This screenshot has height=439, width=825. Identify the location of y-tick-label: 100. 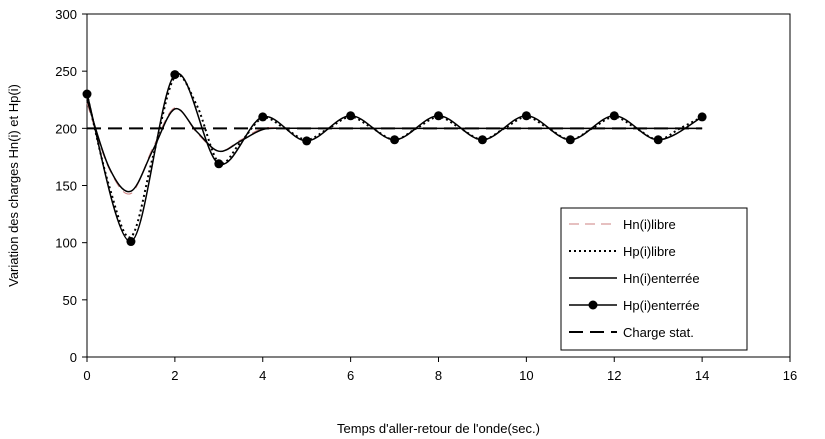
(66, 243).